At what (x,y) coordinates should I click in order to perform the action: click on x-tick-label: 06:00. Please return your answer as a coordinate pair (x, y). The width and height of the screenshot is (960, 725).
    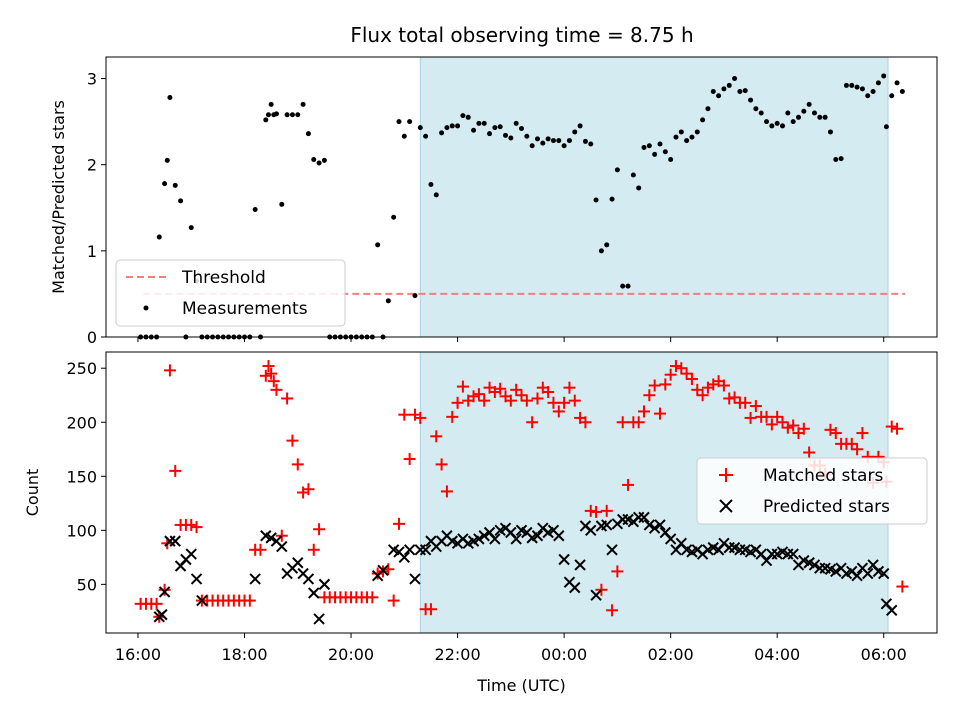
    Looking at the image, I should click on (884, 654).